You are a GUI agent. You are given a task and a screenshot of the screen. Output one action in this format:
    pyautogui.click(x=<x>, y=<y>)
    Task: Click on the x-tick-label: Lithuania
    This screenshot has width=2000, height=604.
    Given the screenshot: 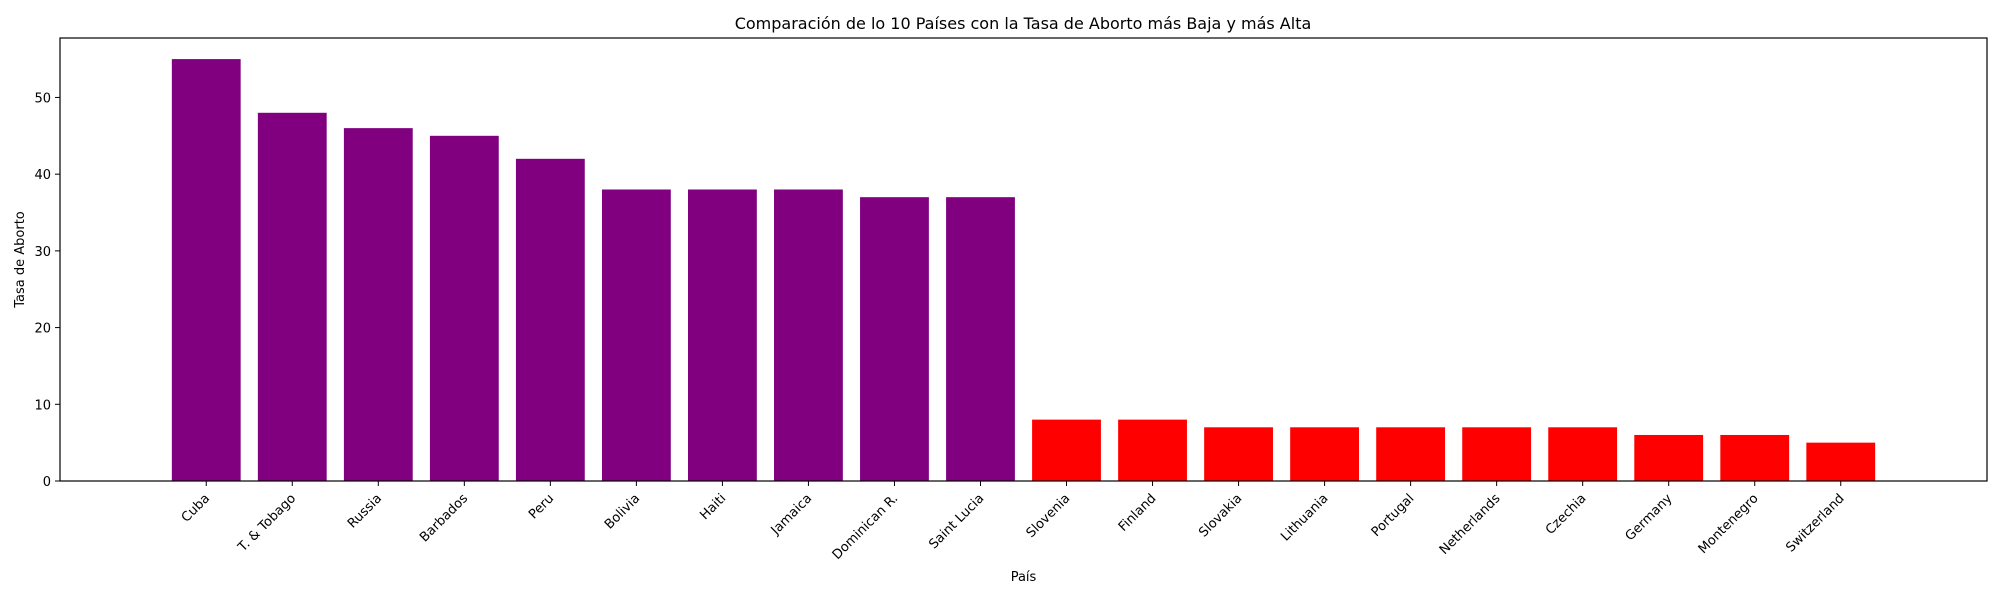 What is the action you would take?
    pyautogui.click(x=1304, y=517)
    